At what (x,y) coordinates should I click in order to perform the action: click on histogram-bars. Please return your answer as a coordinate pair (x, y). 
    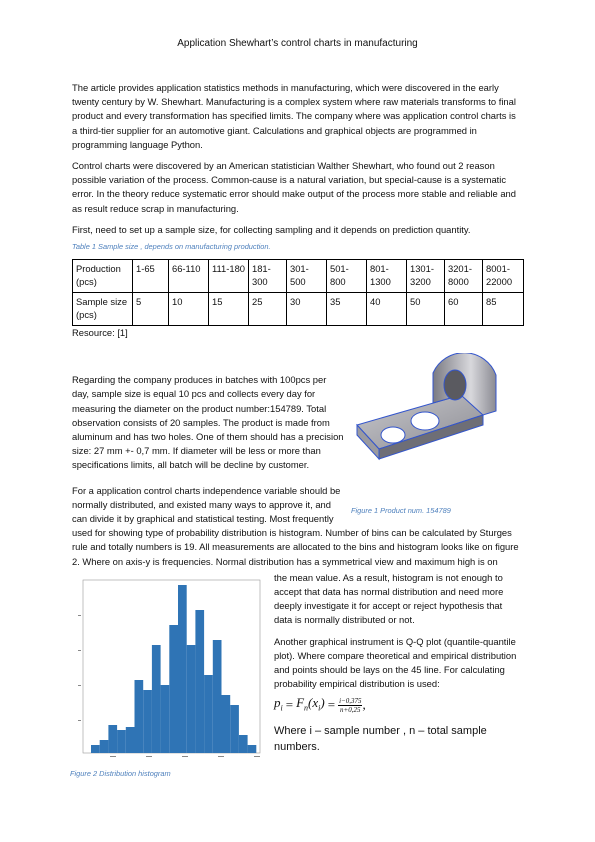
    Looking at the image, I should click on (174, 668).